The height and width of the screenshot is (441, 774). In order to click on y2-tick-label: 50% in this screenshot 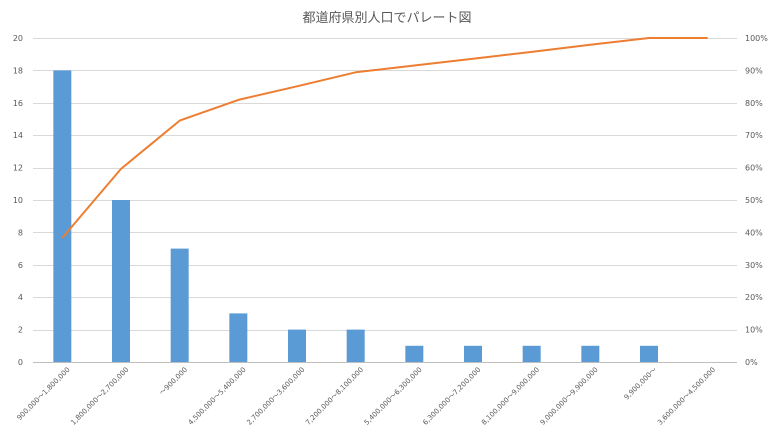, I will do `click(754, 200)`.